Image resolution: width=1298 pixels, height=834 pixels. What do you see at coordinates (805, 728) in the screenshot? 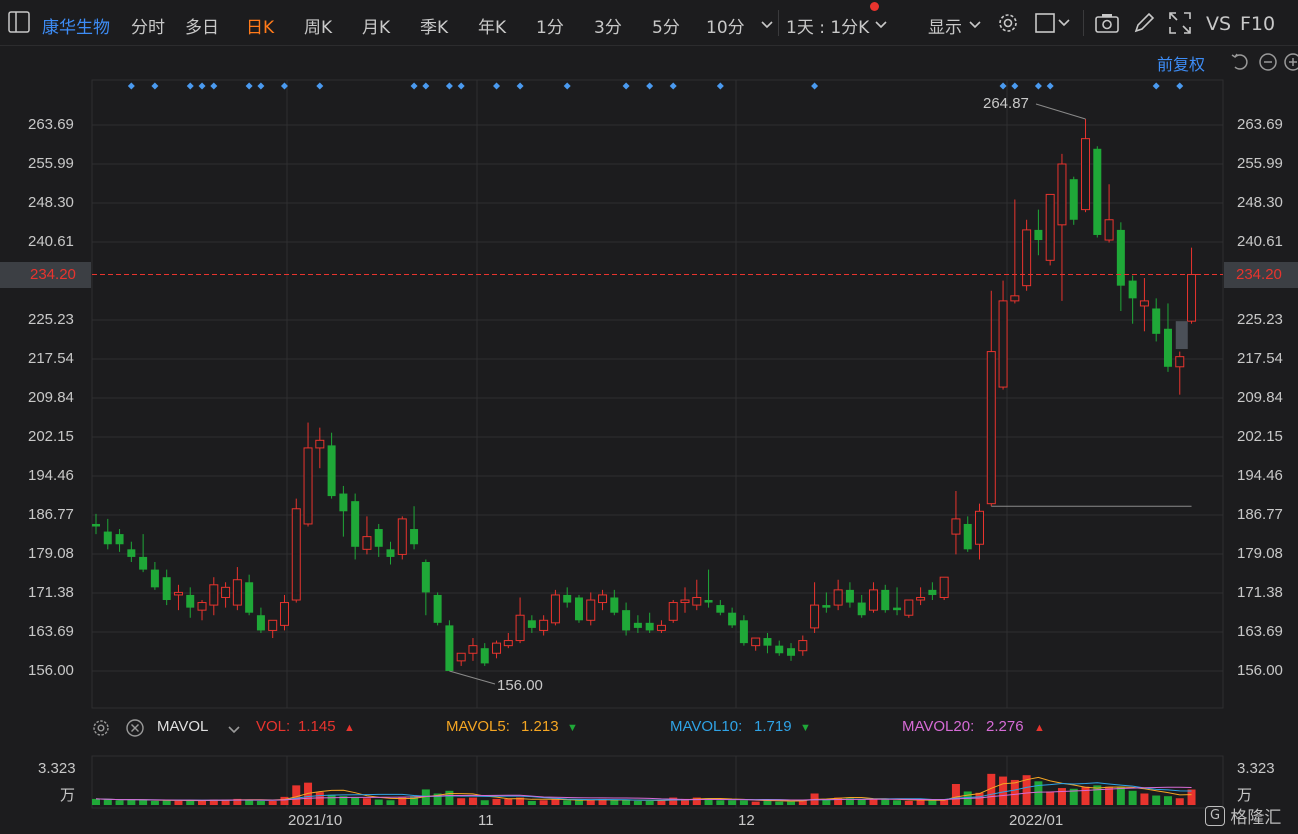
I see `mavol10-down-arrow-icon: ▼` at bounding box center [805, 728].